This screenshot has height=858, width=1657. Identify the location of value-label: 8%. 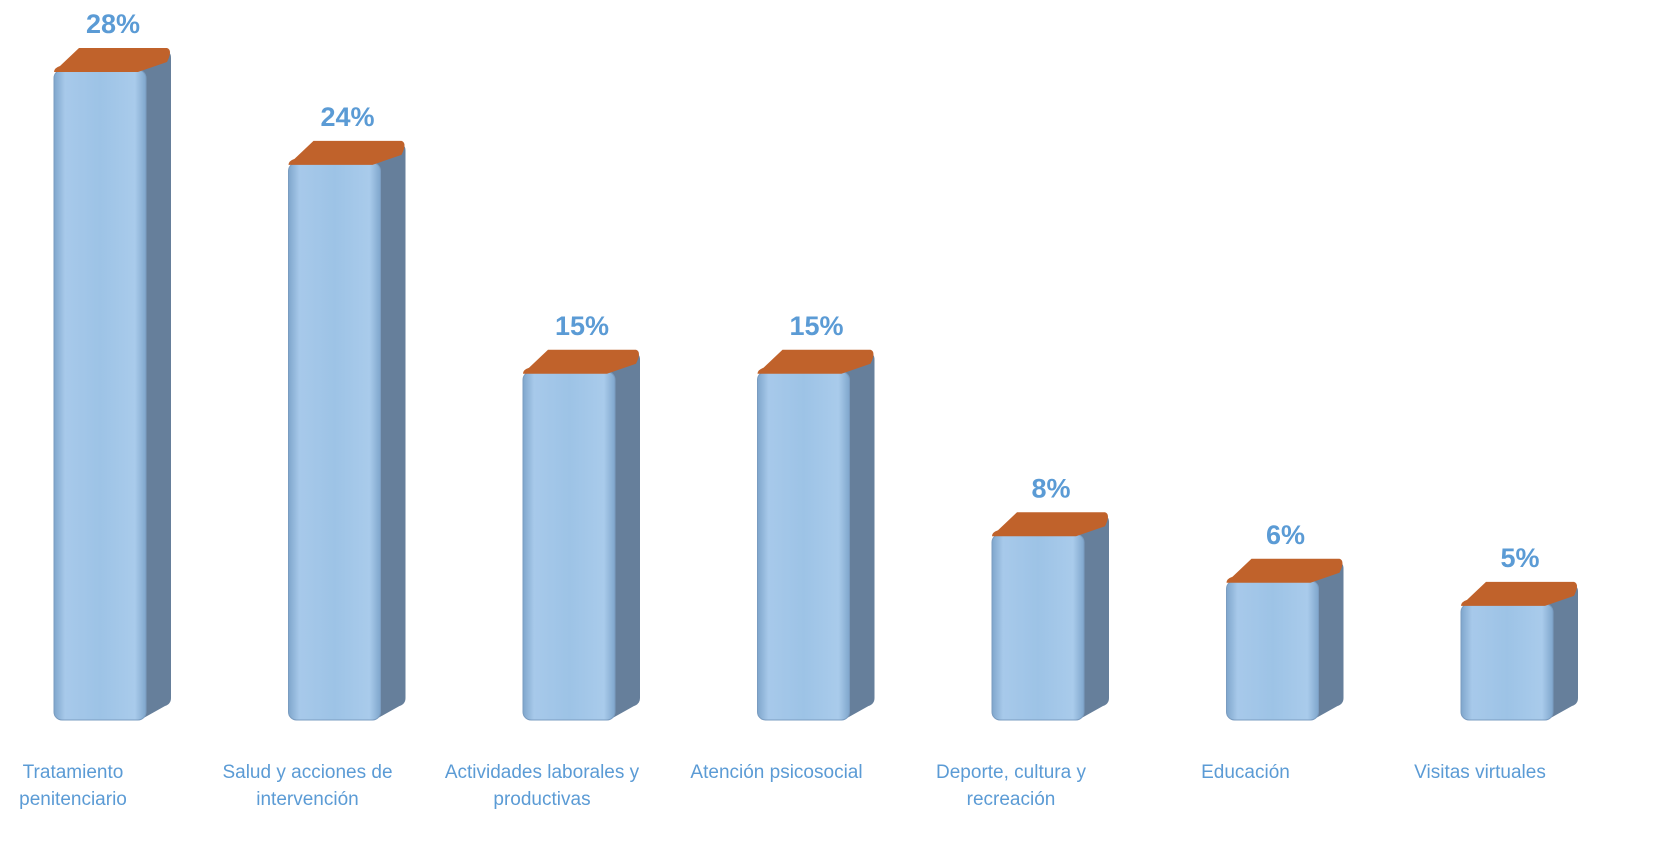
(1050, 488).